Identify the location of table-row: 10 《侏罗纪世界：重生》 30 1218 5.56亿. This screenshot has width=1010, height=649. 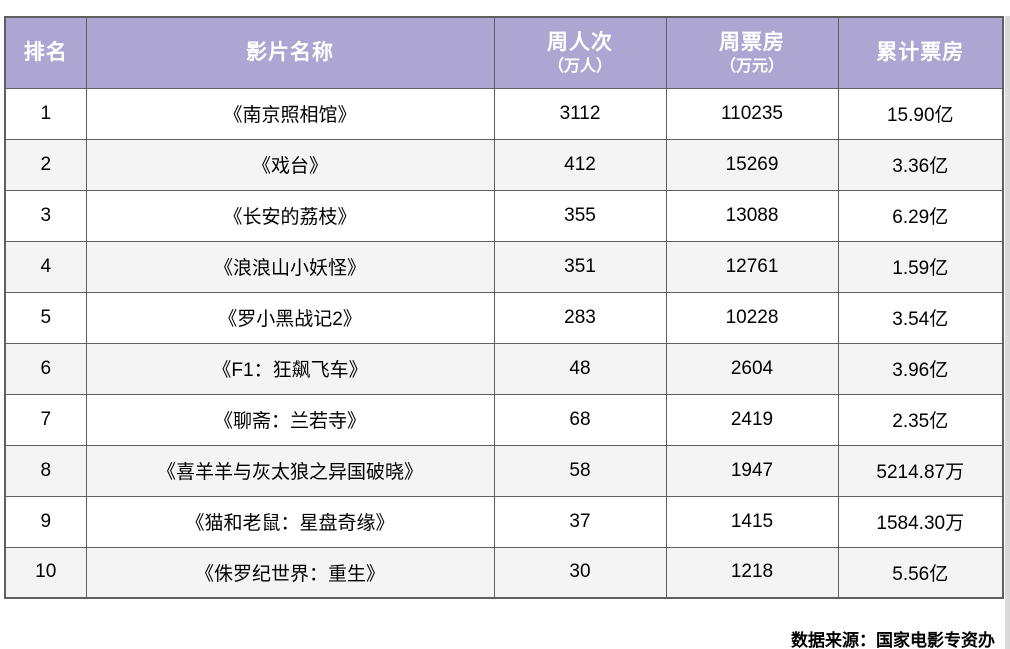
(504, 572).